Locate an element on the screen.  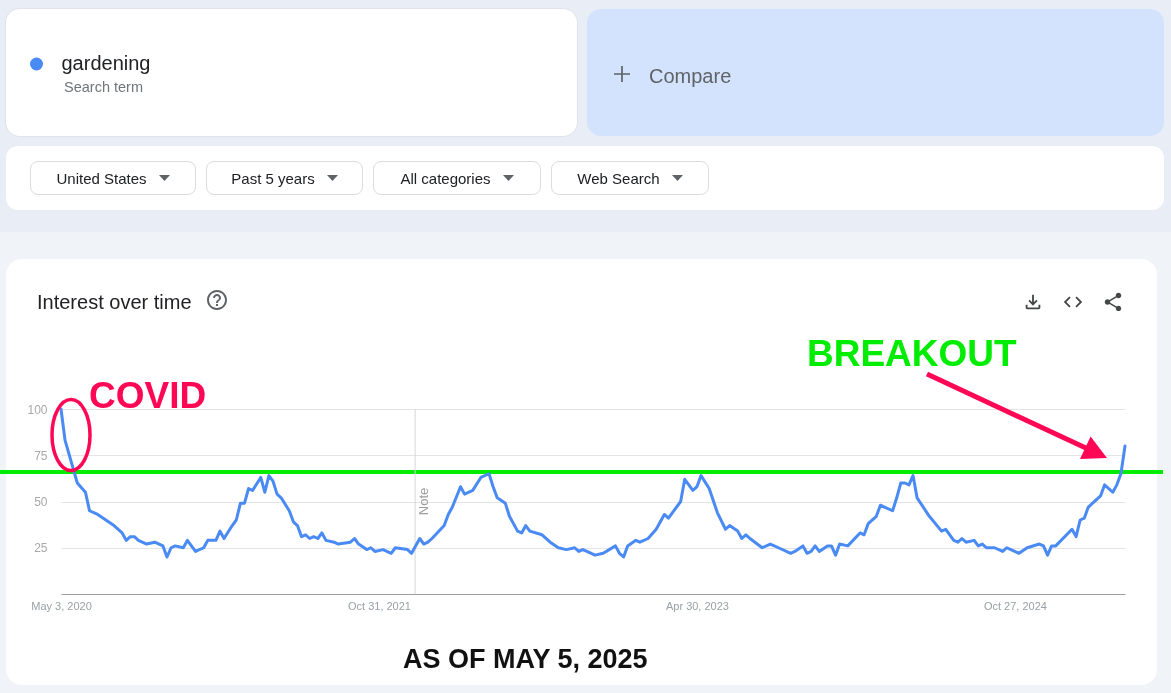
x-tick-label: Oct 27, 2024 is located at coordinates (1015, 605).